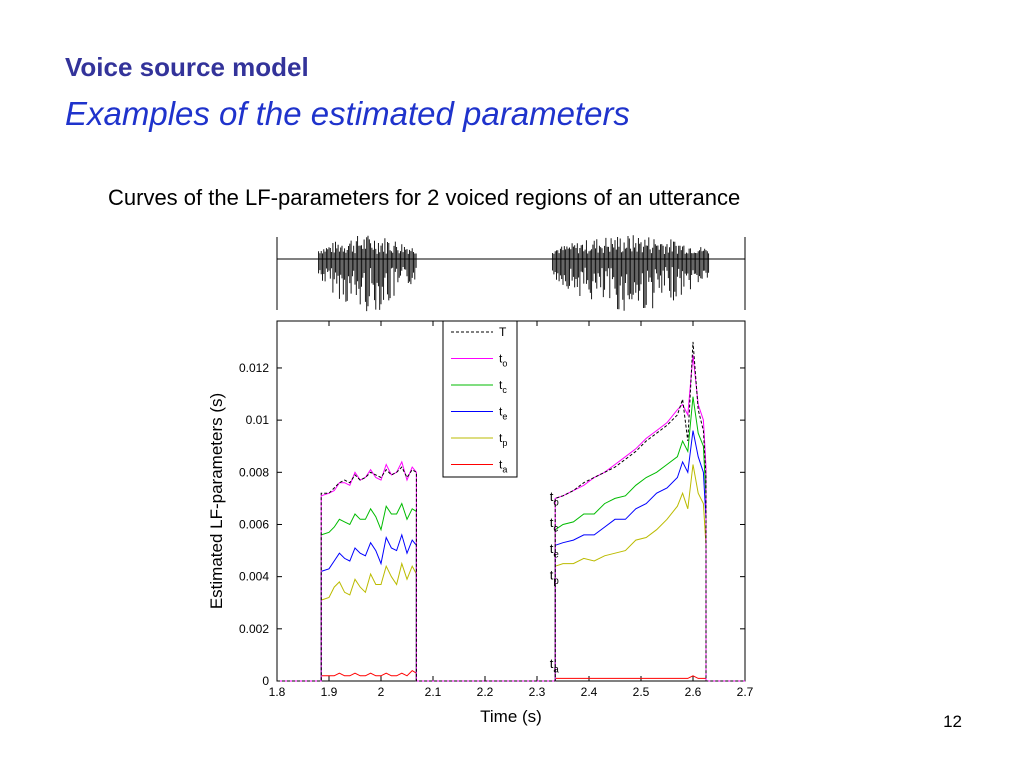 This screenshot has height=768, width=1024. I want to click on series-line-ta, so click(511, 675).